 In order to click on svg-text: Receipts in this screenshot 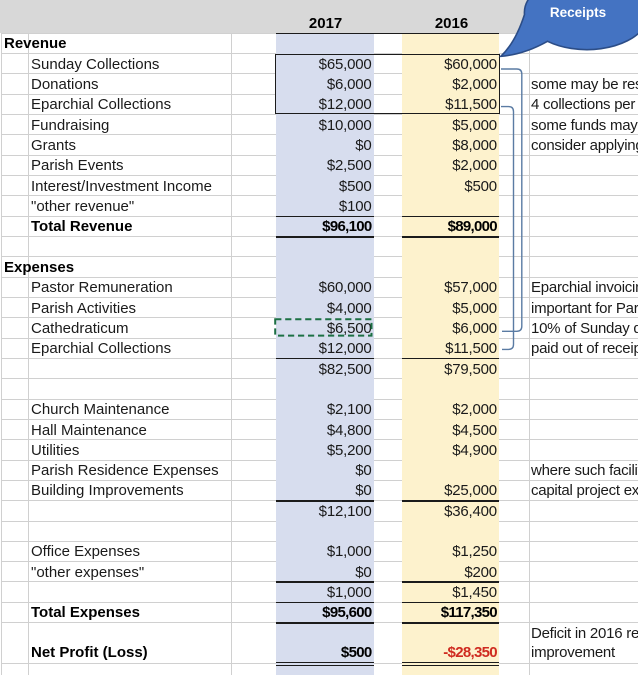, I will do `click(578, 12)`.